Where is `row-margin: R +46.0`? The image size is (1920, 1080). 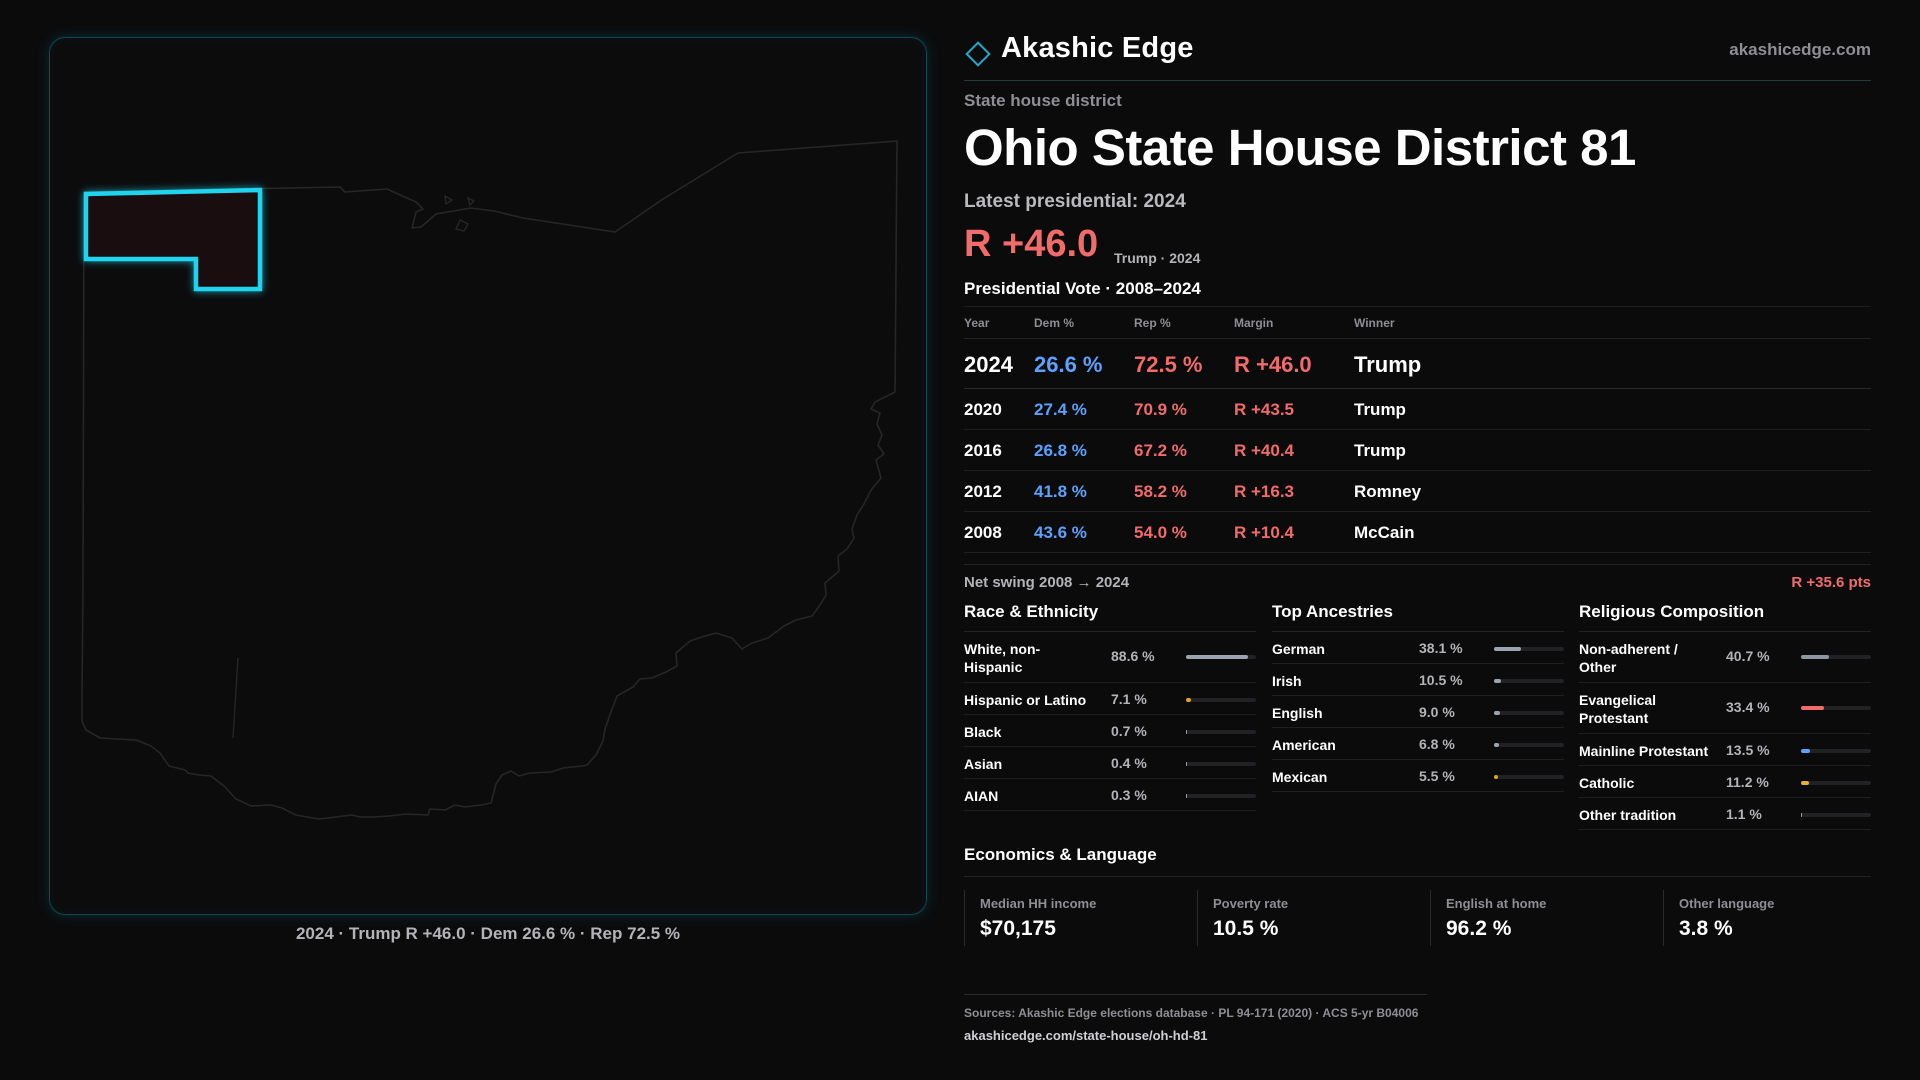
row-margin: R +46.0 is located at coordinates (1273, 364).